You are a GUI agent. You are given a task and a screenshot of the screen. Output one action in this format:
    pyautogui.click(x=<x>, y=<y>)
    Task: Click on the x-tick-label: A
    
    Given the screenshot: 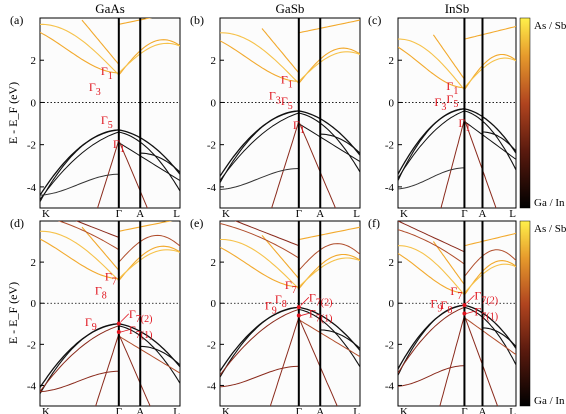 What is the action you would take?
    pyautogui.click(x=140, y=214)
    